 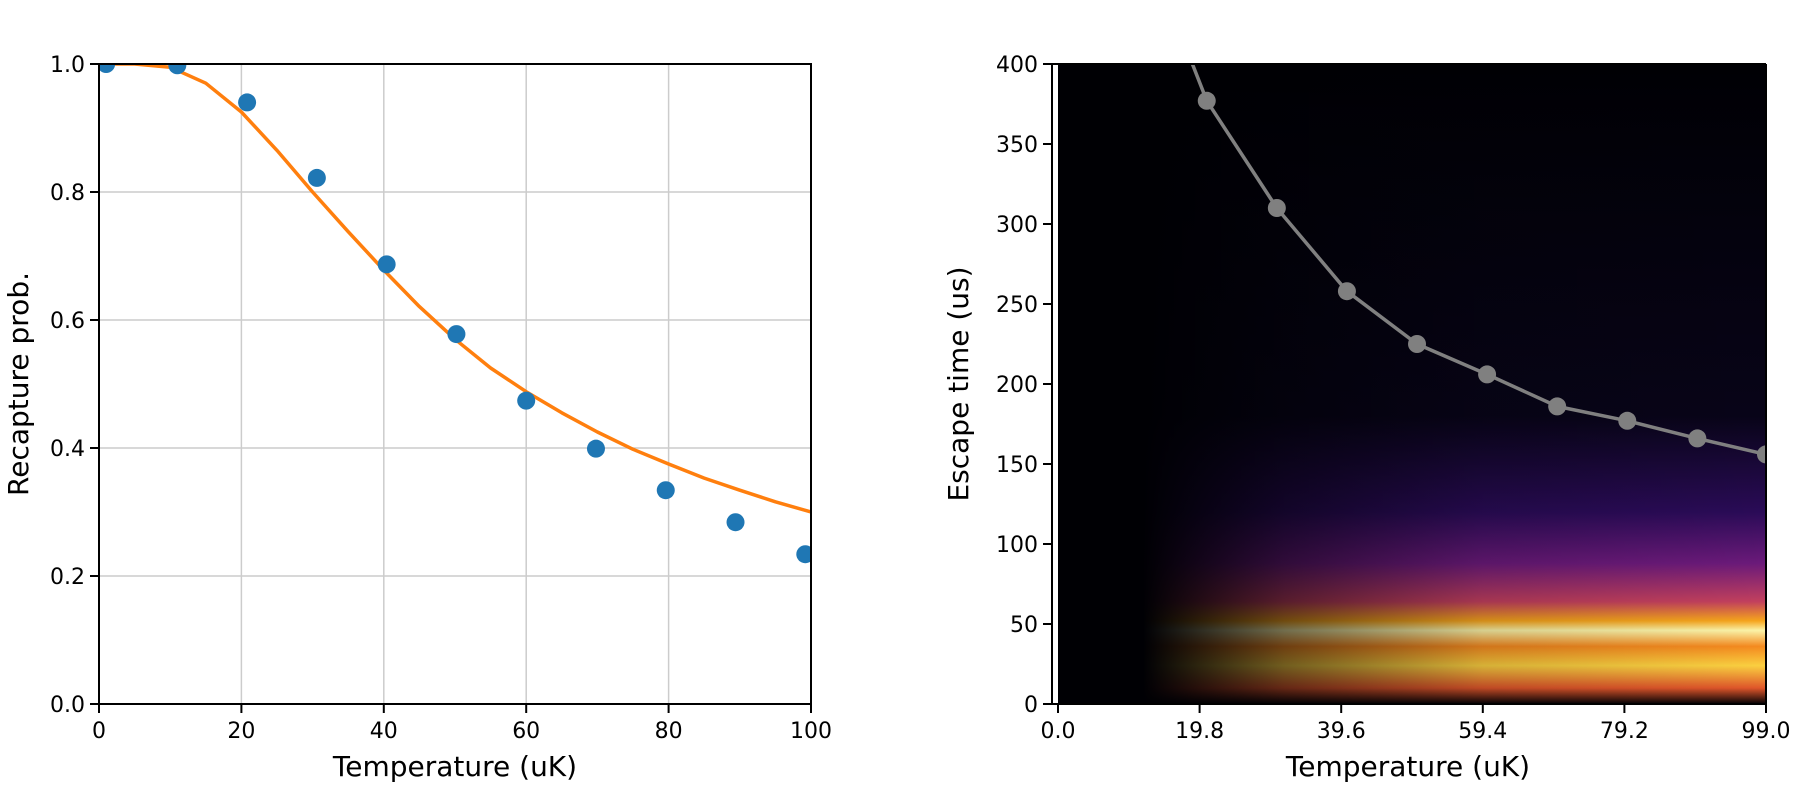 I want to click on left-y-tick-label: 1.0, so click(x=67, y=65).